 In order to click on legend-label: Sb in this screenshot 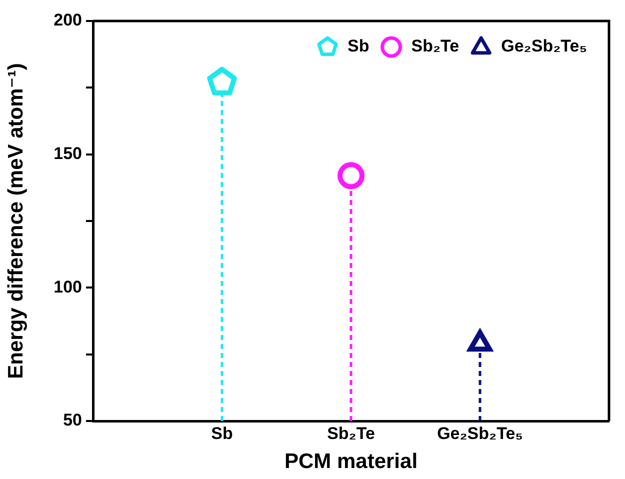, I will do `click(359, 46)`.